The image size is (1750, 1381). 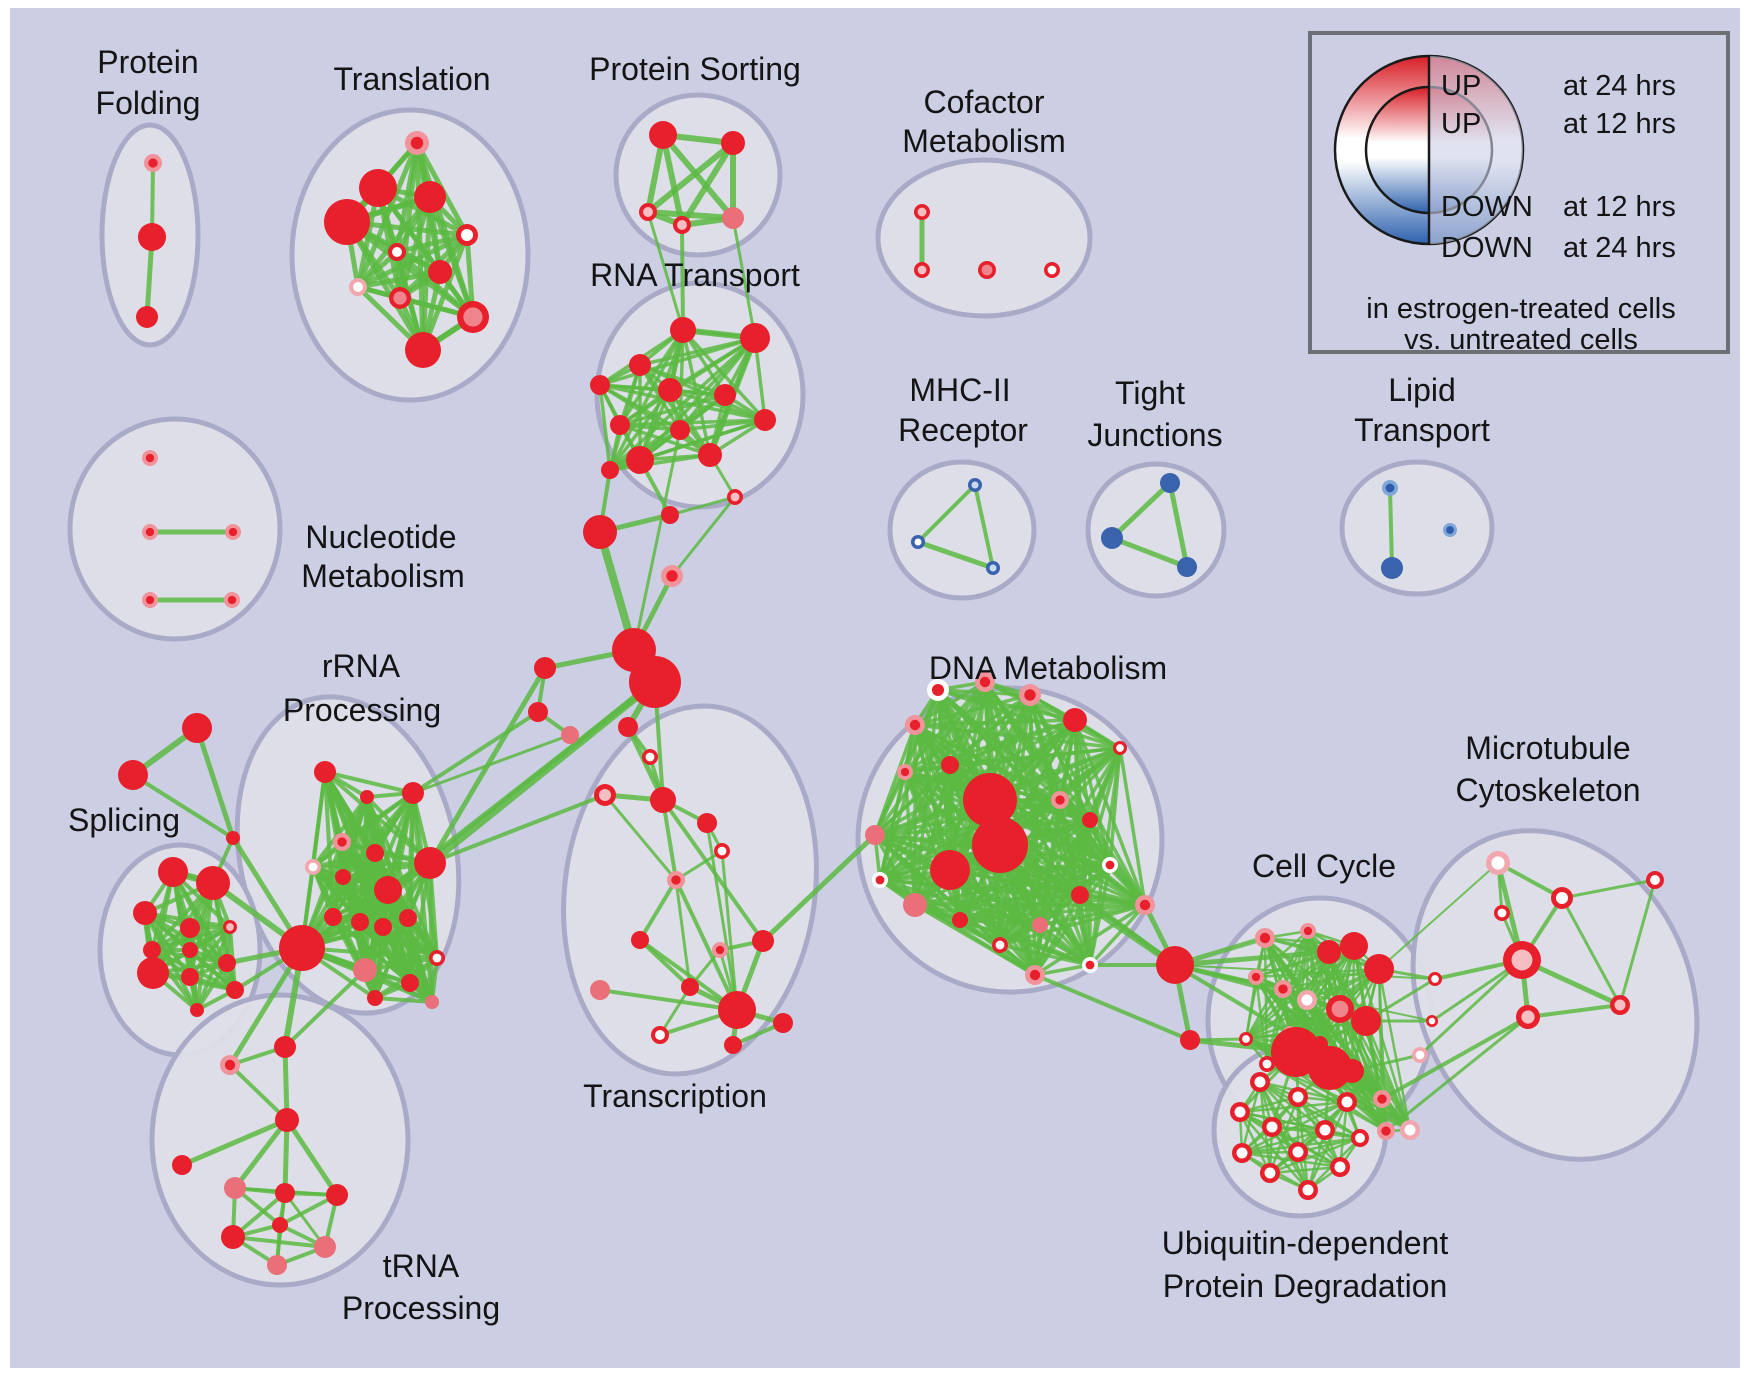 I want to click on cluster-label: Processing, so click(x=421, y=1308).